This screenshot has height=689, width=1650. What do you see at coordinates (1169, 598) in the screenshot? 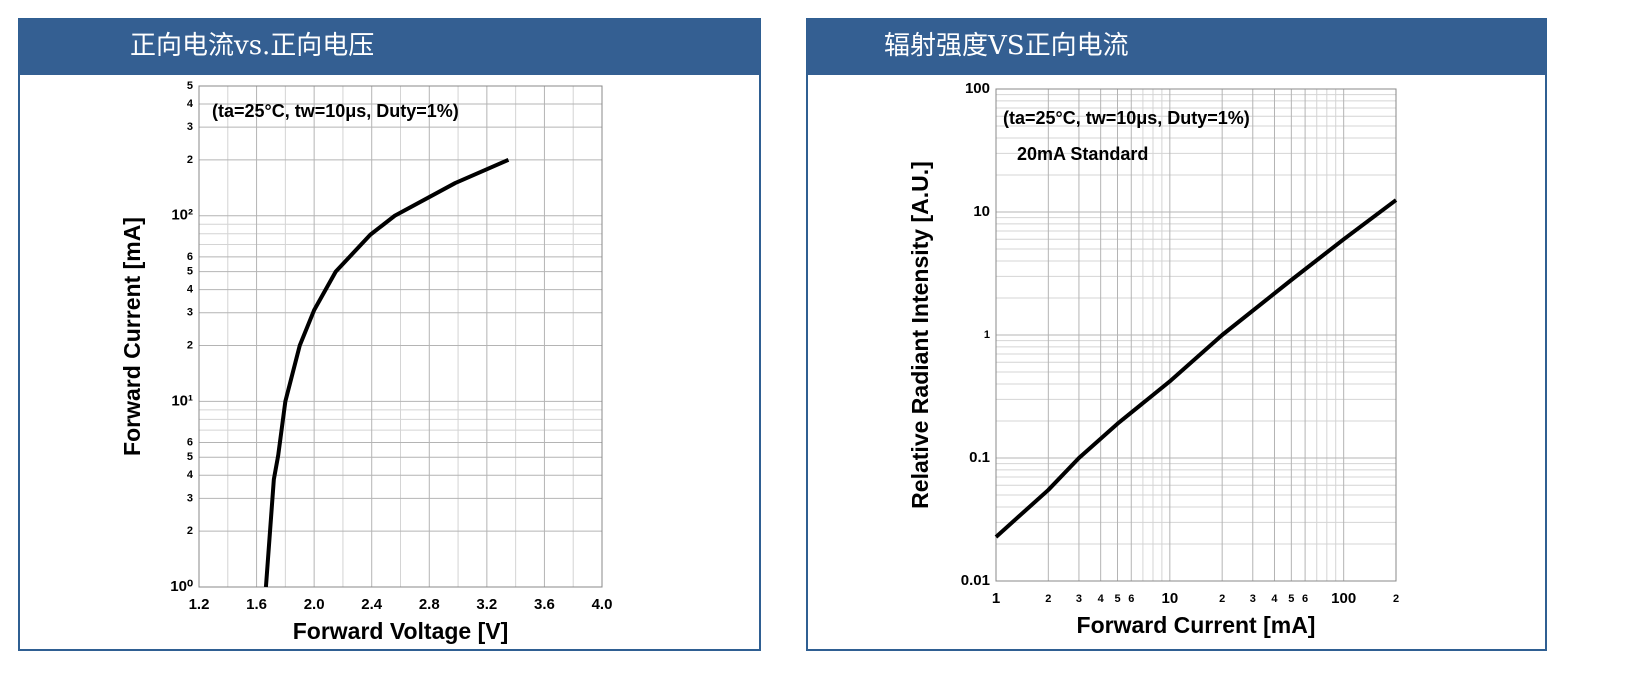
I see `x-tick-label: 10` at bounding box center [1169, 598].